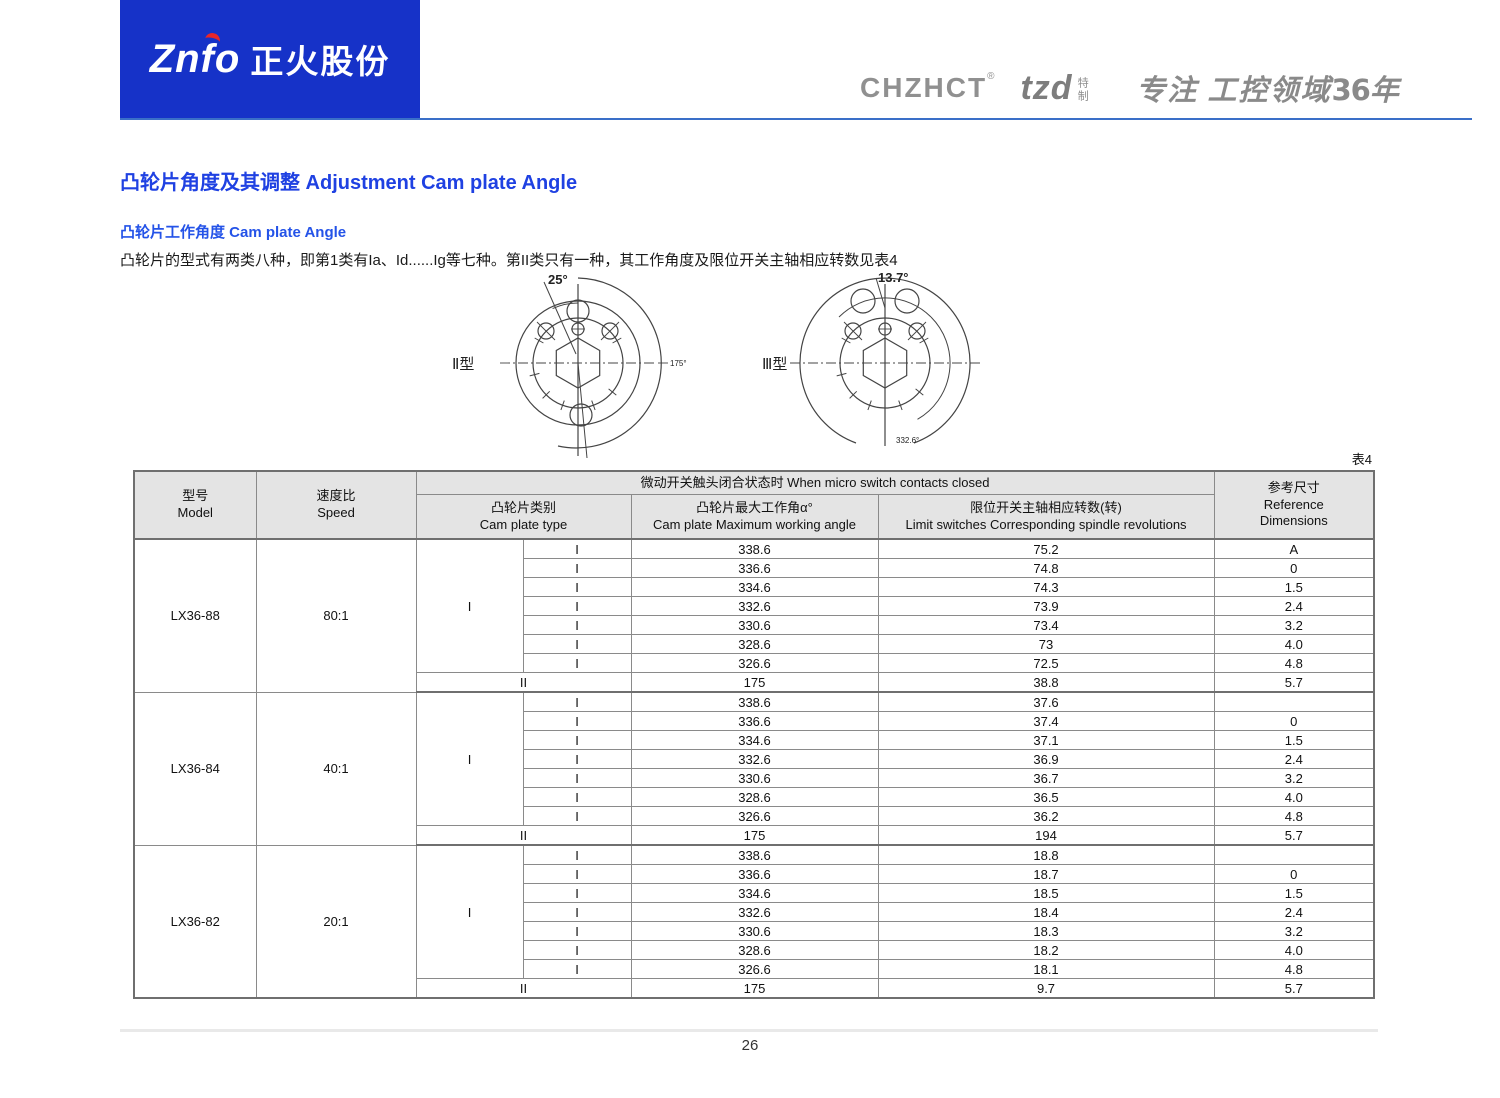 This screenshot has width=1500, height=1098. I want to click on col-header-model: 型号 Model, so click(195, 505).